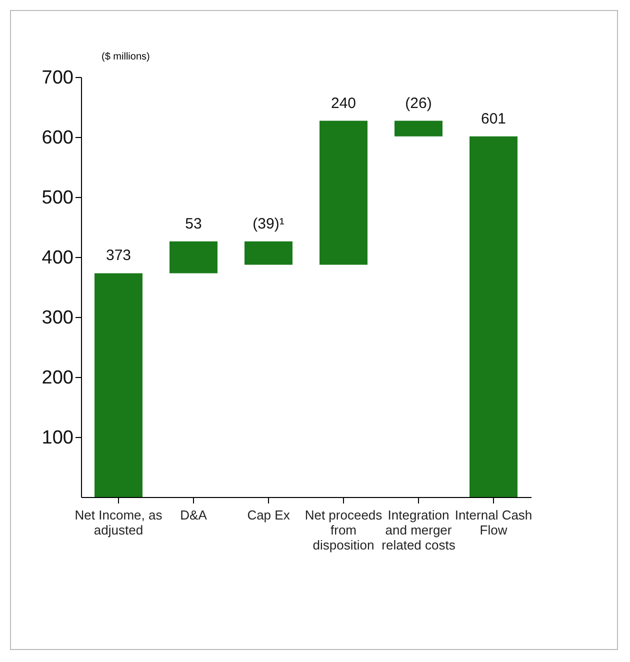  What do you see at coordinates (58, 438) in the screenshot?
I see `y-tick-label: 100` at bounding box center [58, 438].